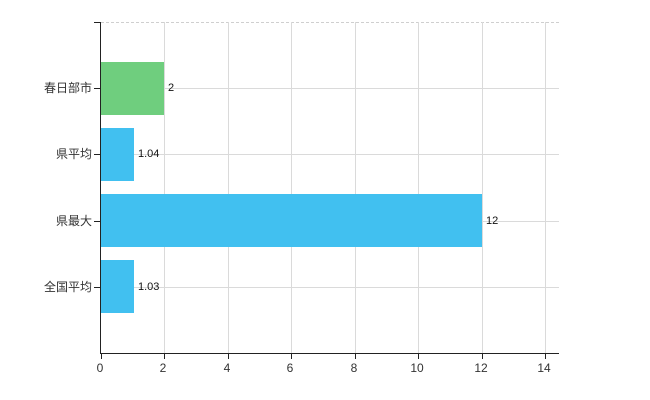 This screenshot has width=650, height=400. What do you see at coordinates (67, 287) in the screenshot?
I see `category-label: 全国平均` at bounding box center [67, 287].